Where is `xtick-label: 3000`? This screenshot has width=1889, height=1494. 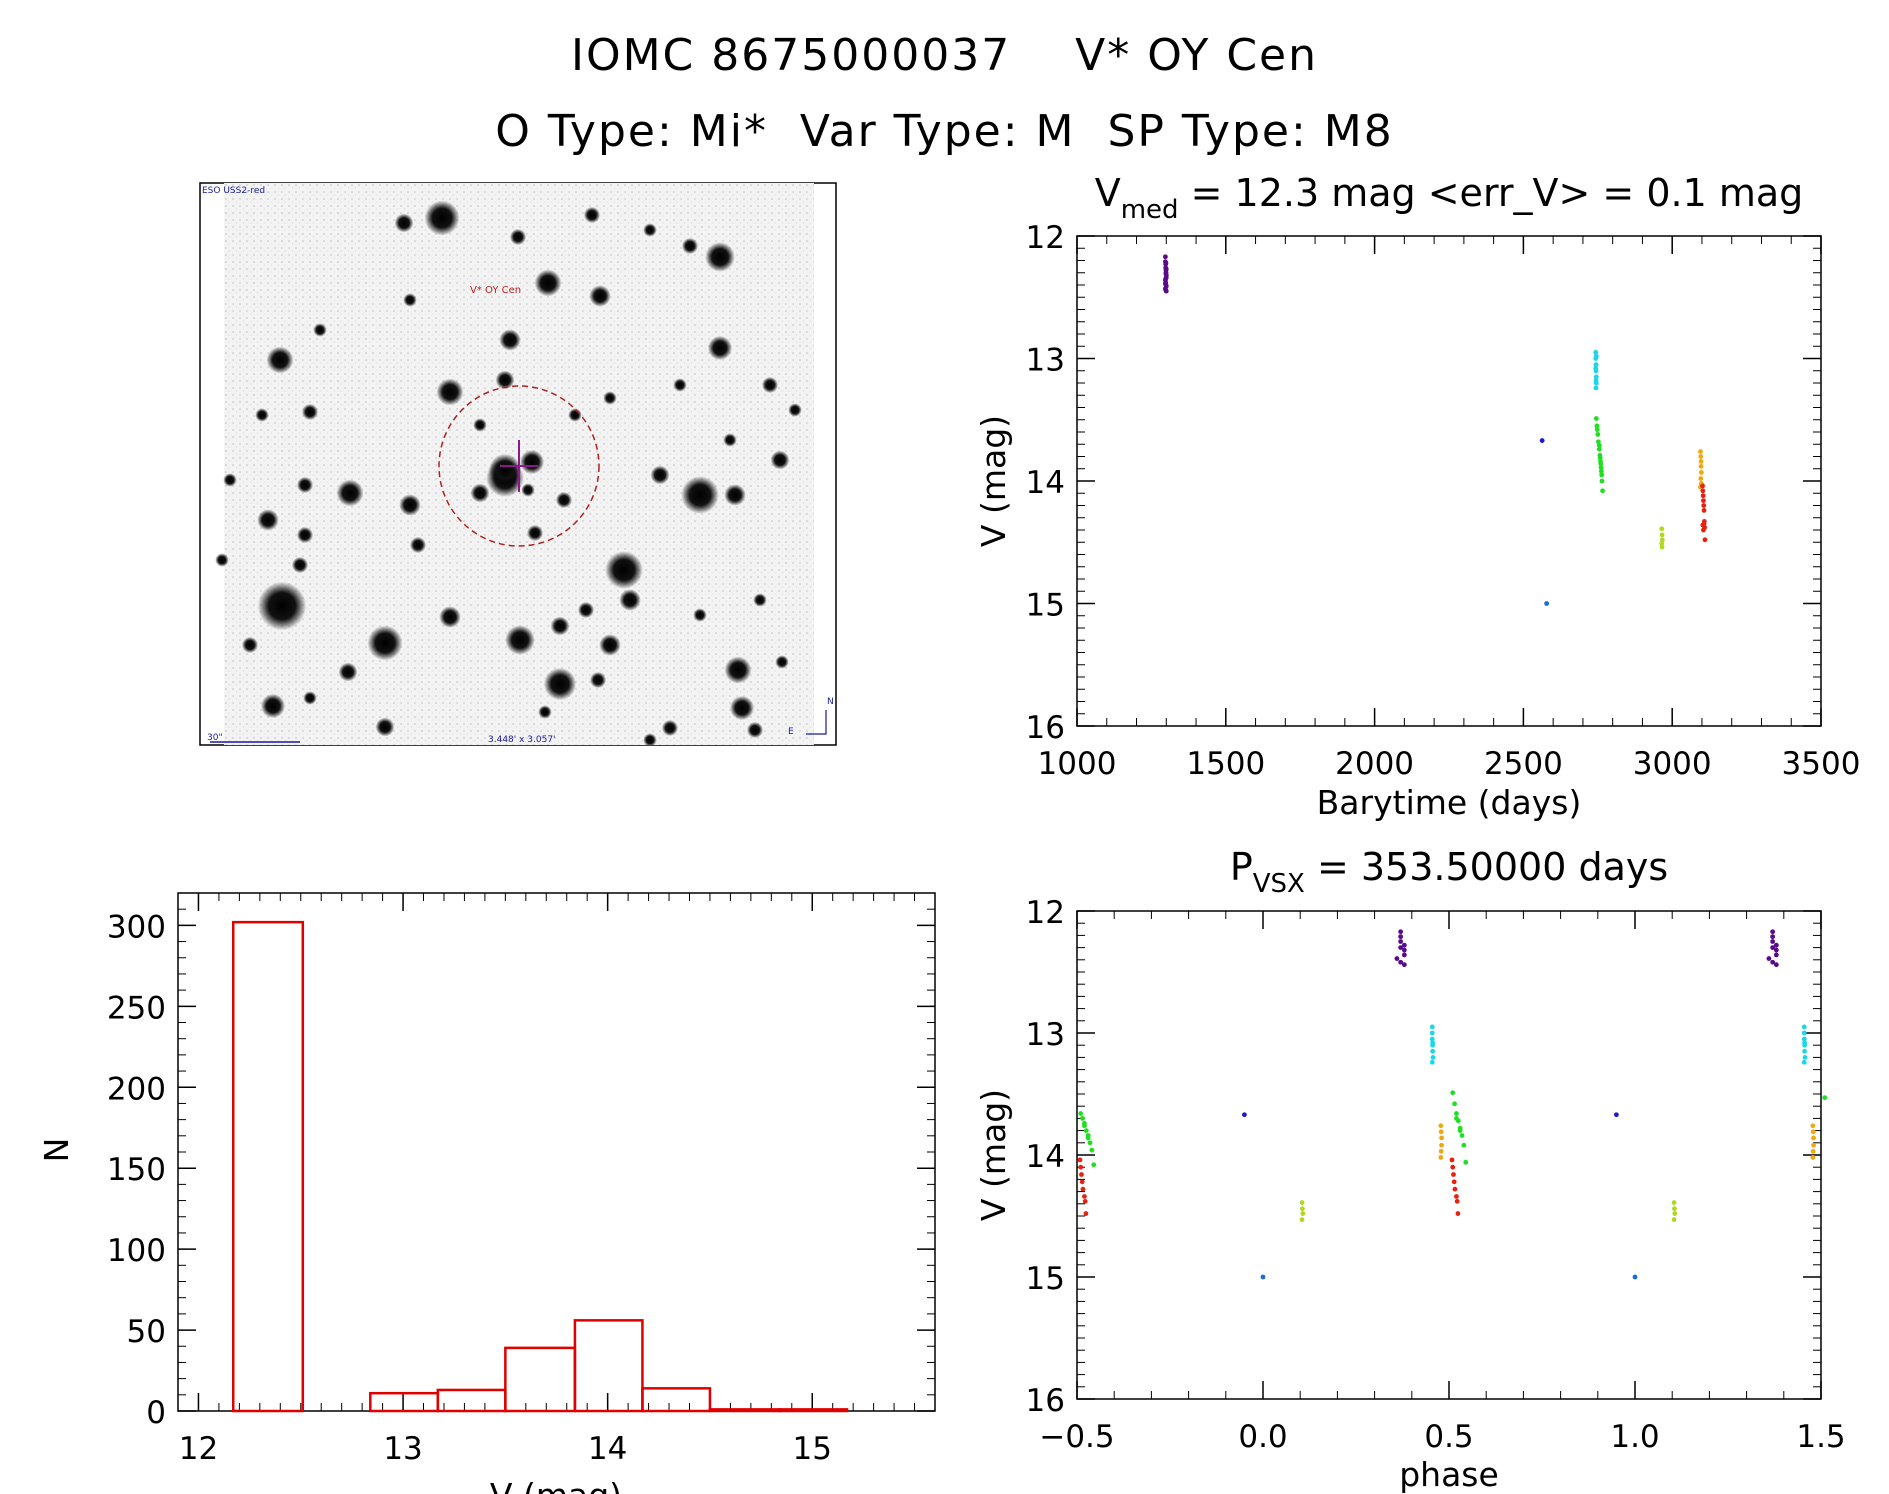 xtick-label: 3000 is located at coordinates (1672, 764).